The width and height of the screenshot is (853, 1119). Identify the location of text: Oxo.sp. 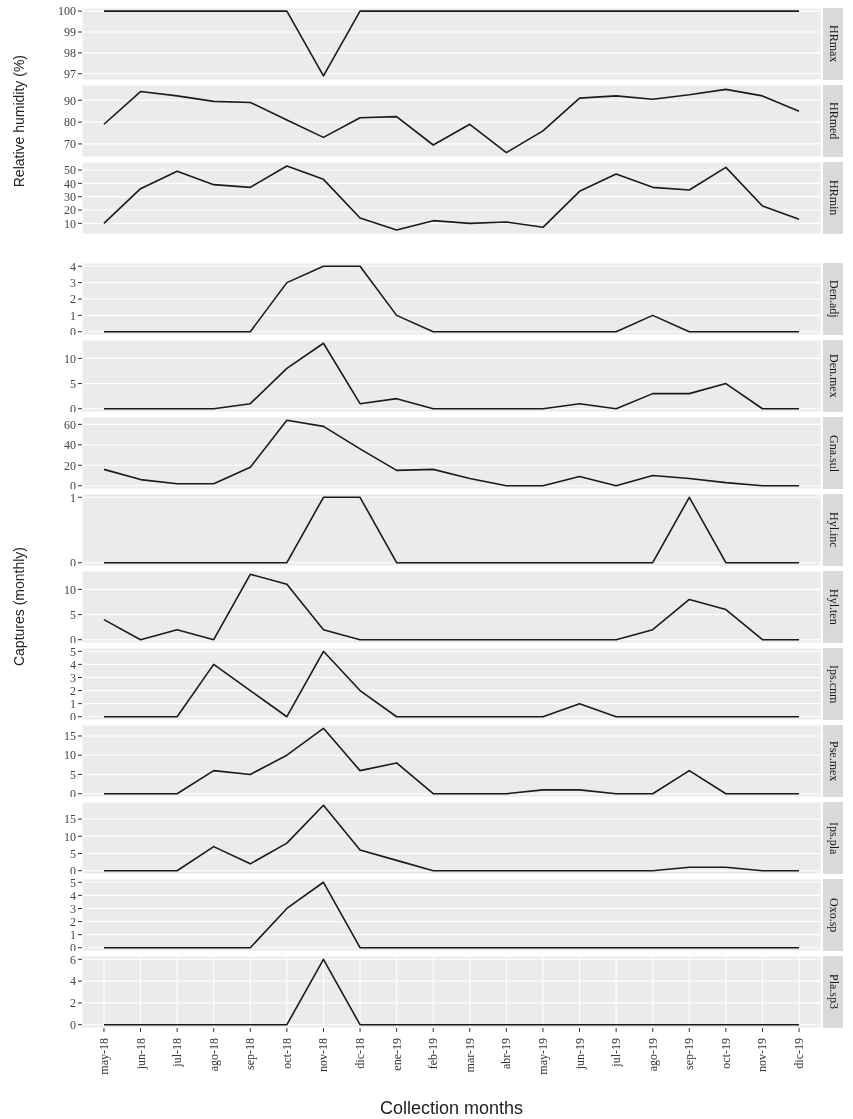
(833, 915).